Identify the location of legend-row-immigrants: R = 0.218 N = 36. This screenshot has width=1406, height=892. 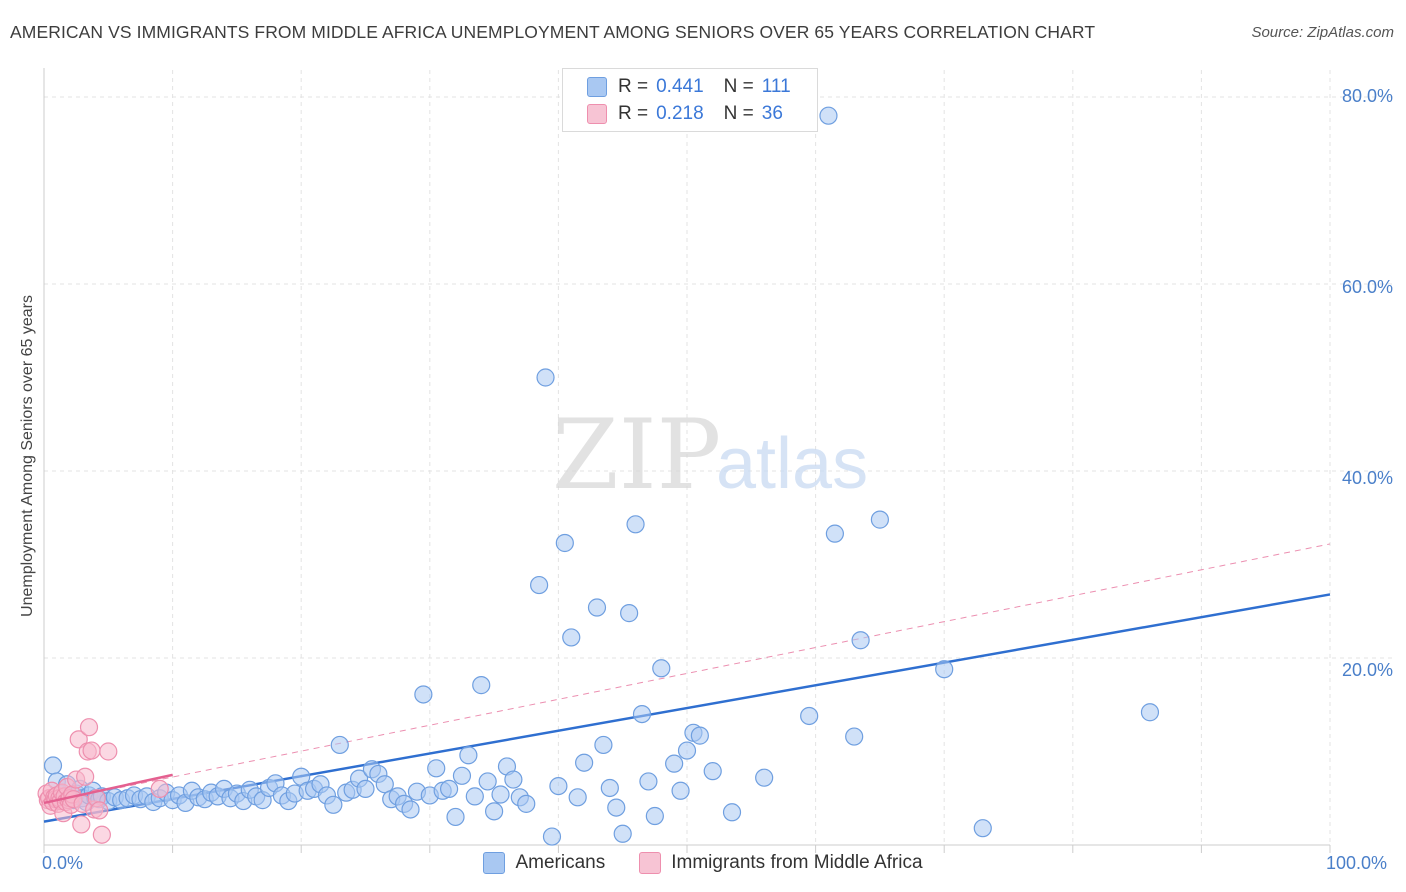
(685, 114).